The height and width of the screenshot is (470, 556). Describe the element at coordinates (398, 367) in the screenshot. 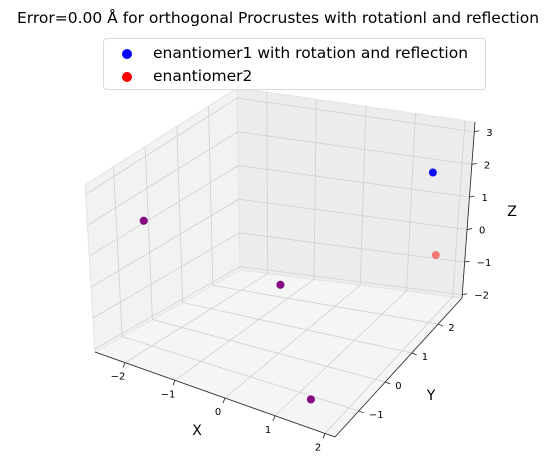

I see `y-axis-line` at that location.